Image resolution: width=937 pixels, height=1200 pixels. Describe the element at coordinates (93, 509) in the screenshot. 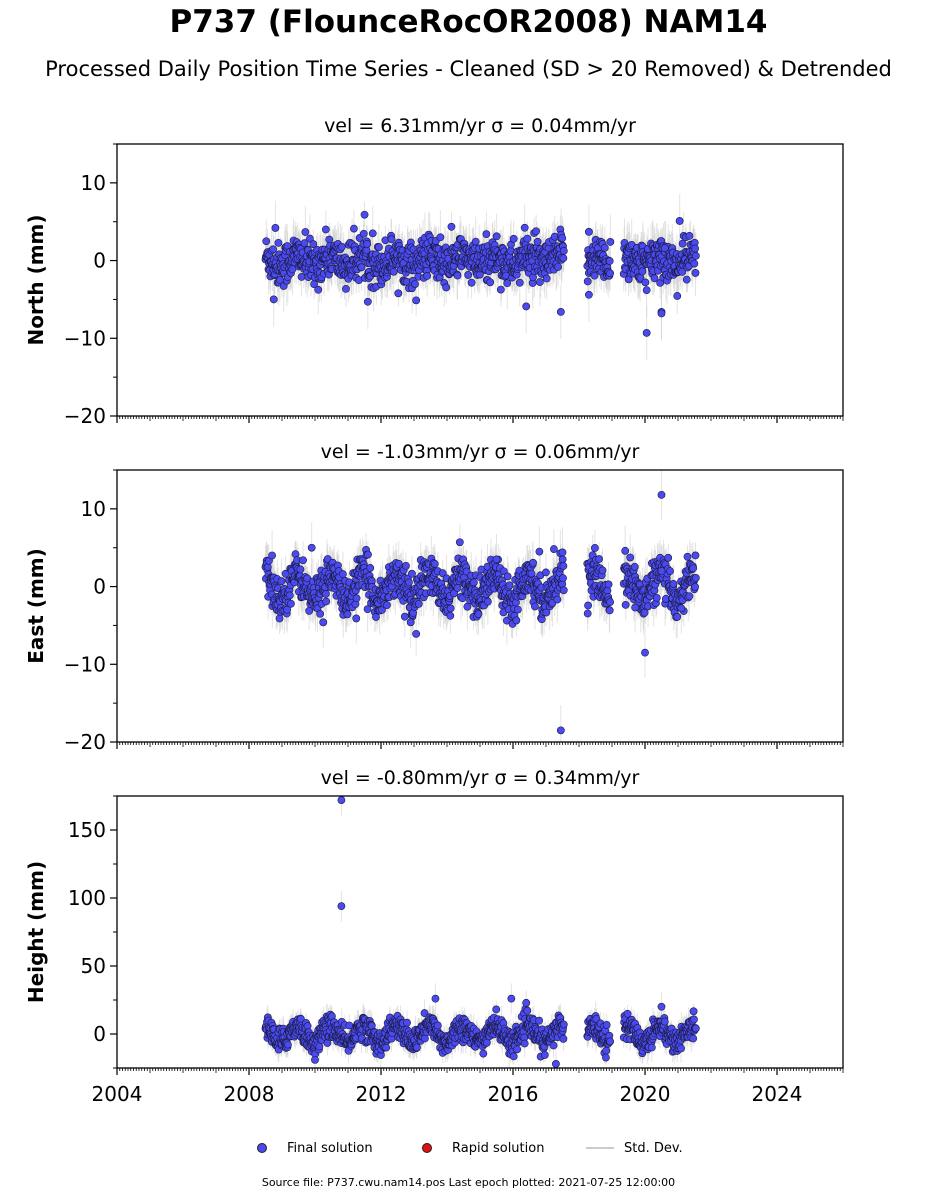

I see `y-tick-label: 10` at that location.